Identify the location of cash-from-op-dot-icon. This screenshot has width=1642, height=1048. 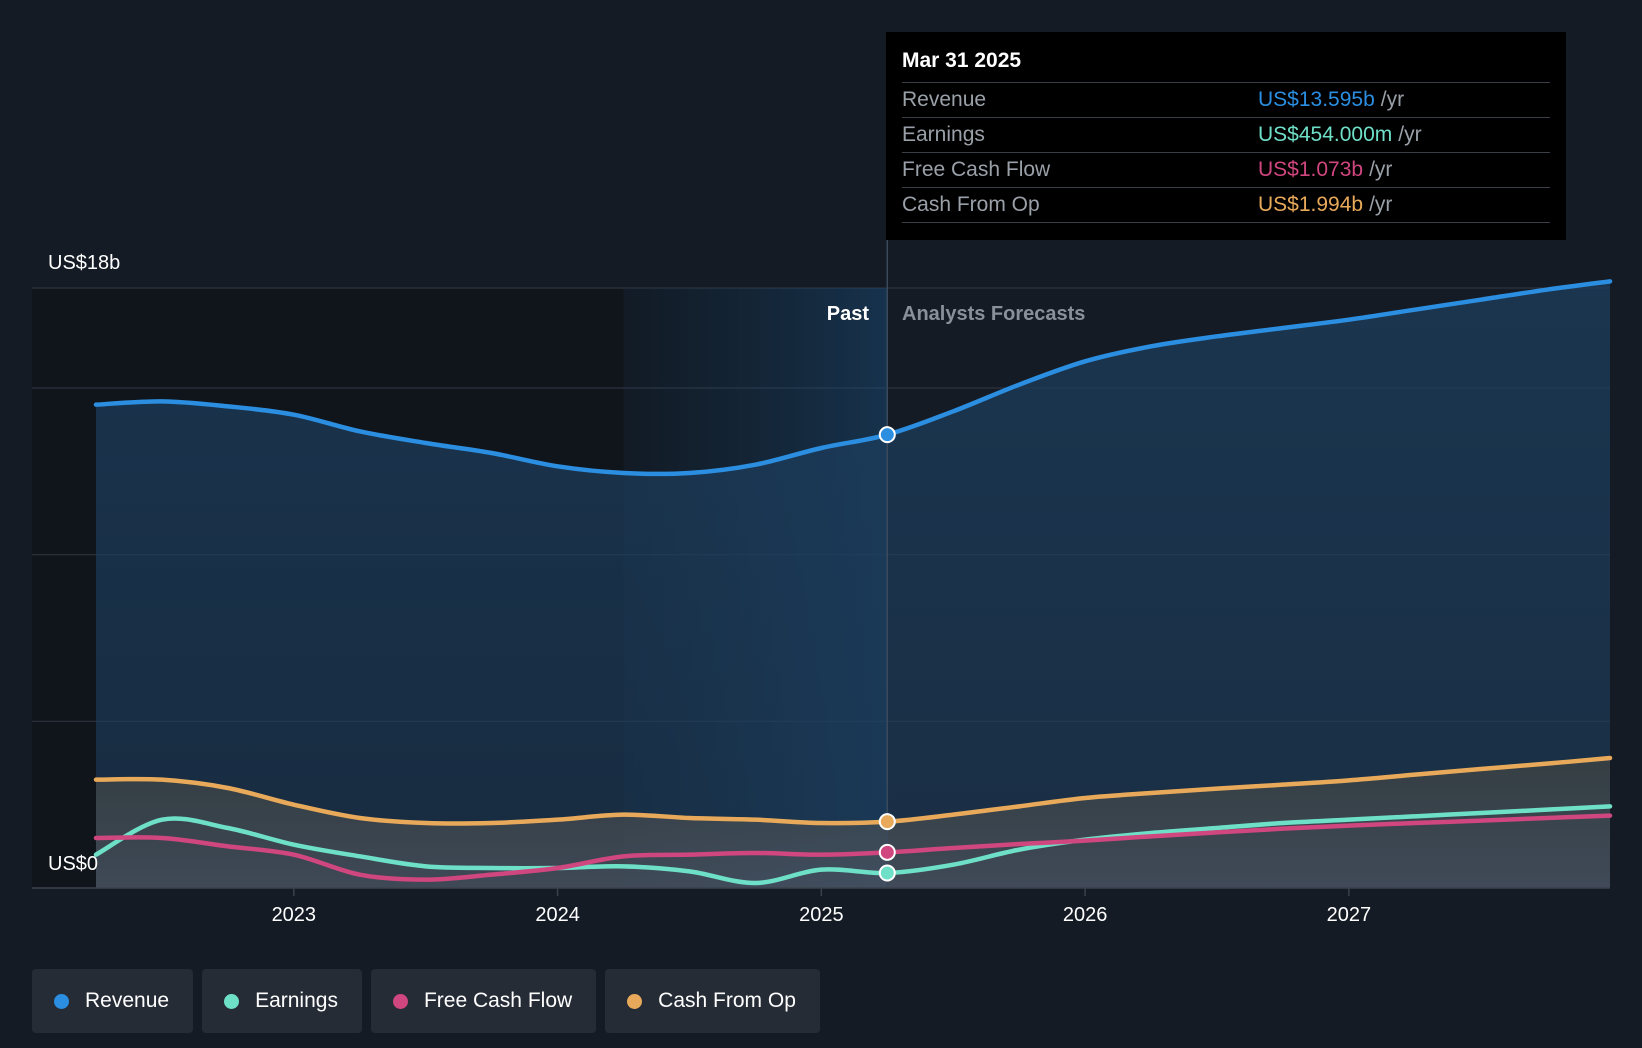
(635, 1001).